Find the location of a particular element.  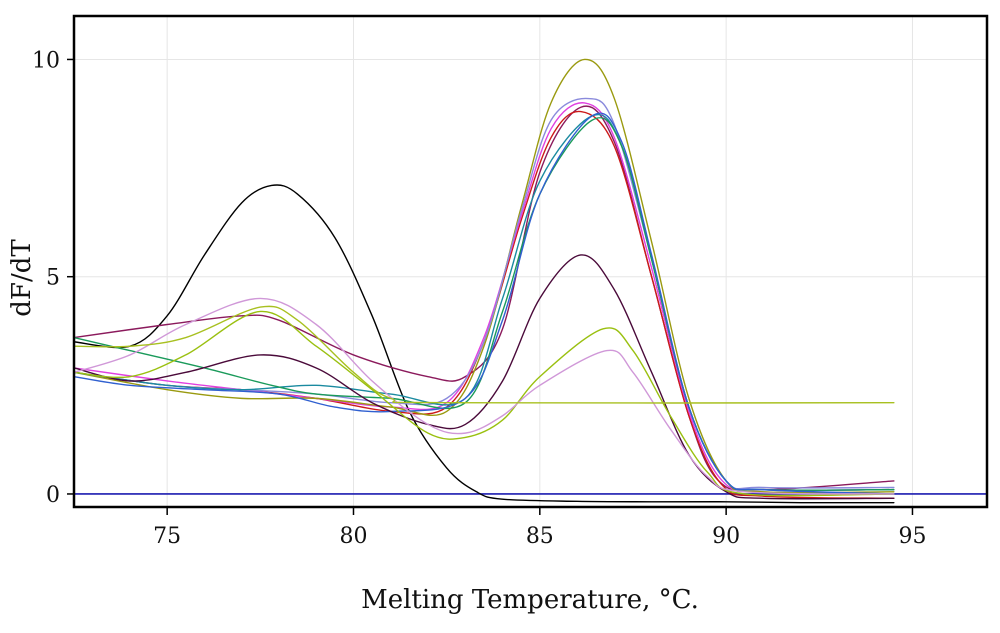

y-axis-title: dF/dT is located at coordinates (22, 278).